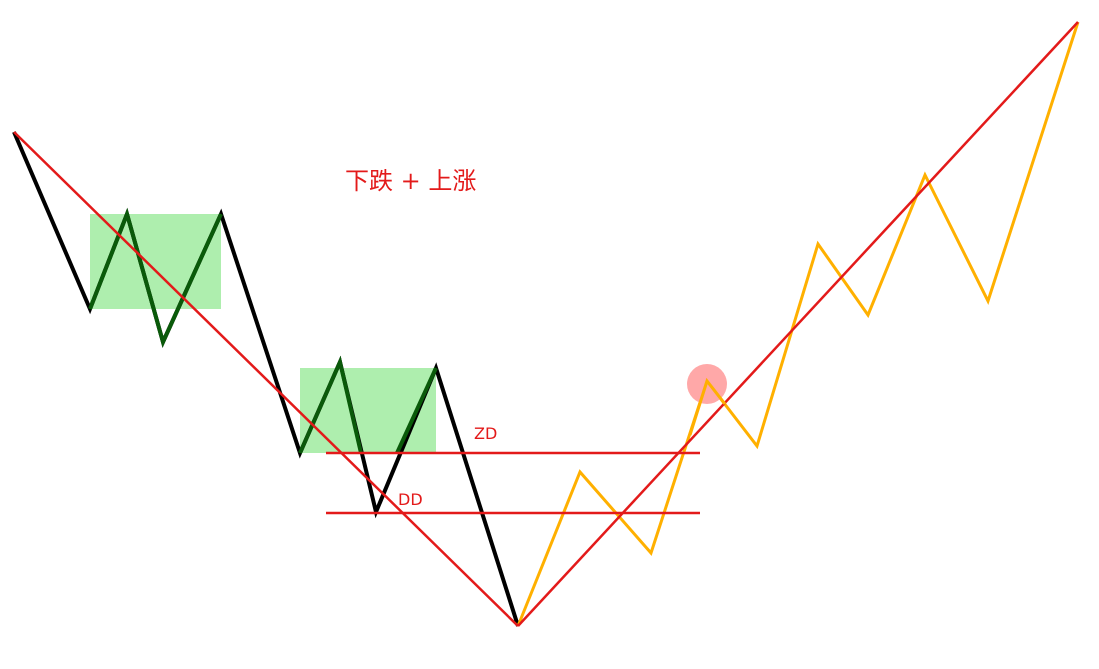 The height and width of the screenshot is (669, 1099). Describe the element at coordinates (330, 404) in the screenshot. I see `overlap-segment-lower` at that location.